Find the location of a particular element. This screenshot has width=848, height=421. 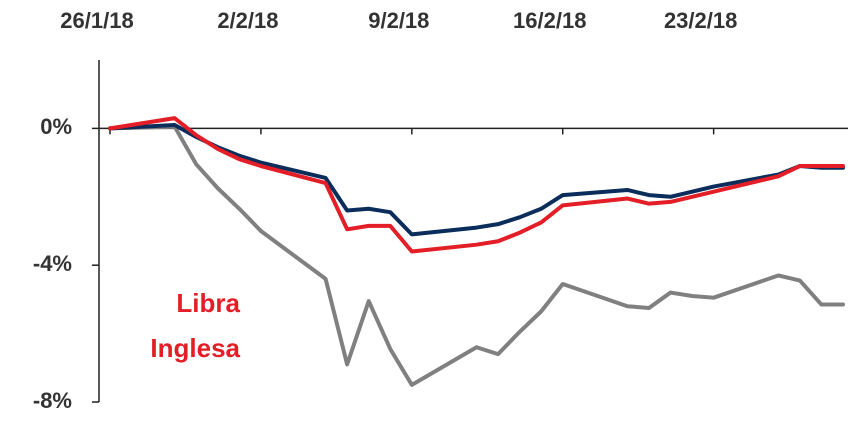

x-tick-label: 16/2/18 is located at coordinates (549, 20).